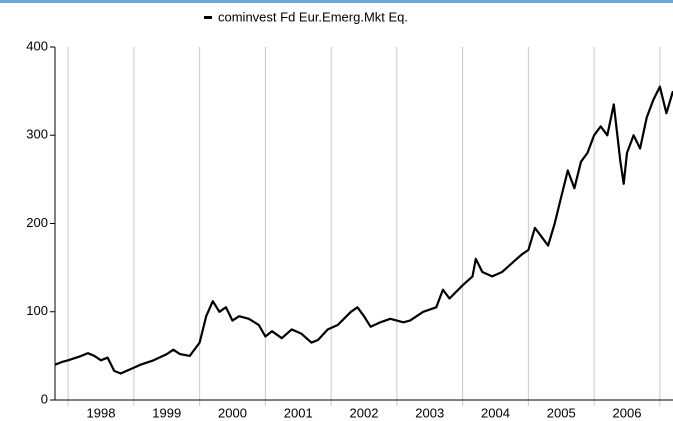  What do you see at coordinates (37, 134) in the screenshot?
I see `y-tick-label: 300` at bounding box center [37, 134].